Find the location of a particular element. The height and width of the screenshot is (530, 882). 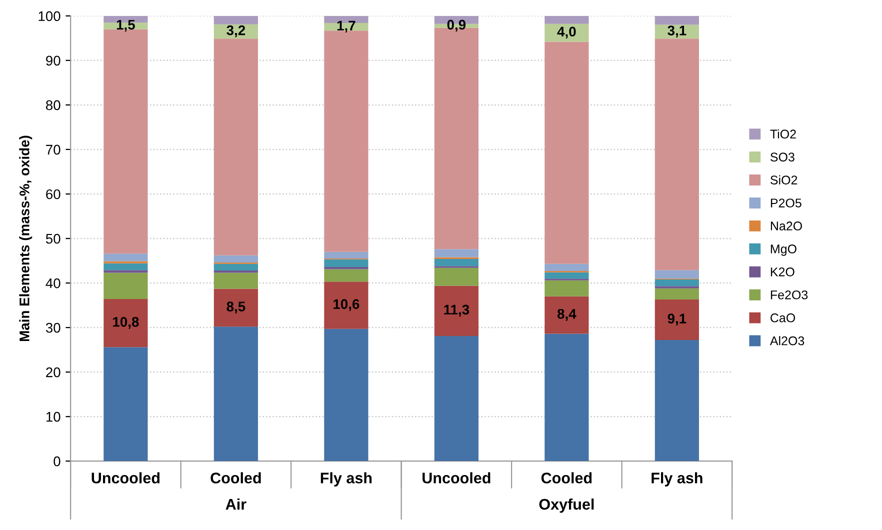

y-tick-label: 30 is located at coordinates (53, 327).